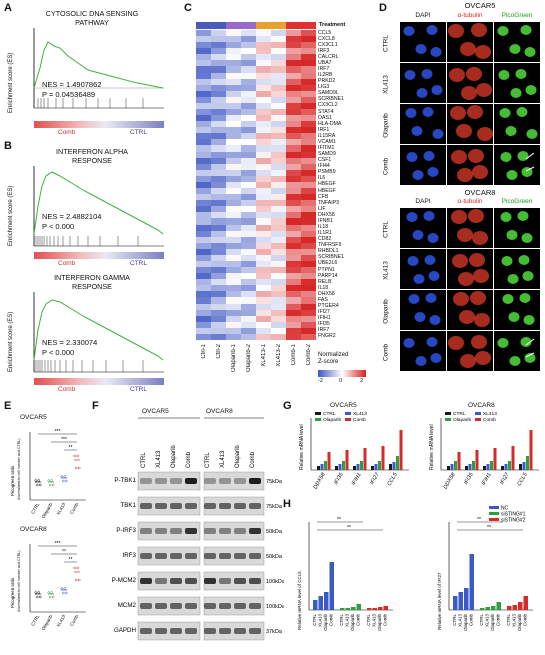 The image size is (545, 655). What do you see at coordinates (327, 184) in the screenshot?
I see `gene-label: HBEGF` at bounding box center [327, 184].